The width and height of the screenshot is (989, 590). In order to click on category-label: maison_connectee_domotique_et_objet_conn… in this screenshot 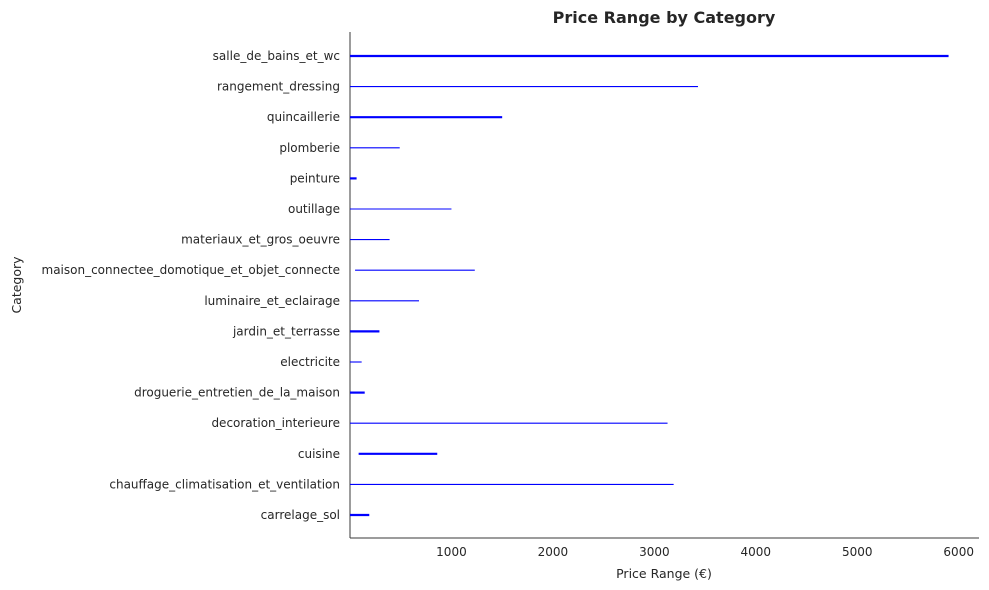, I will do `click(191, 270)`.